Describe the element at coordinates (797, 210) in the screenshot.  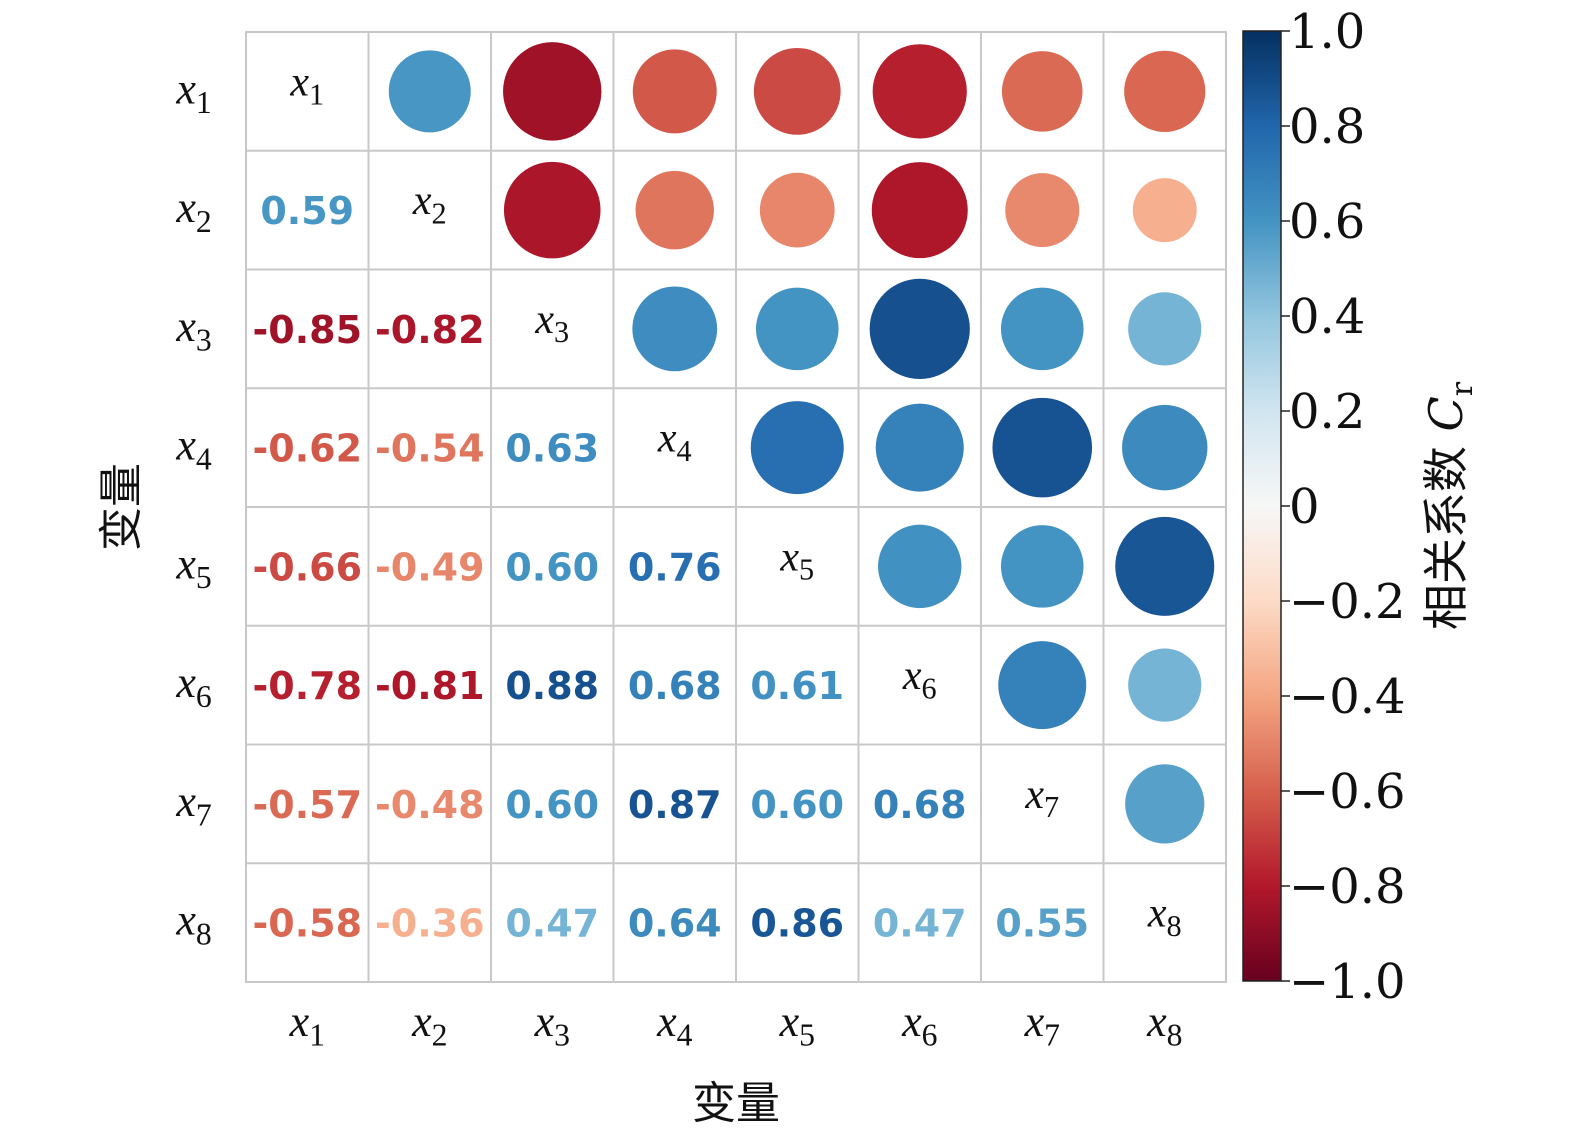
I see `correlation-circle-r2-c5` at that location.